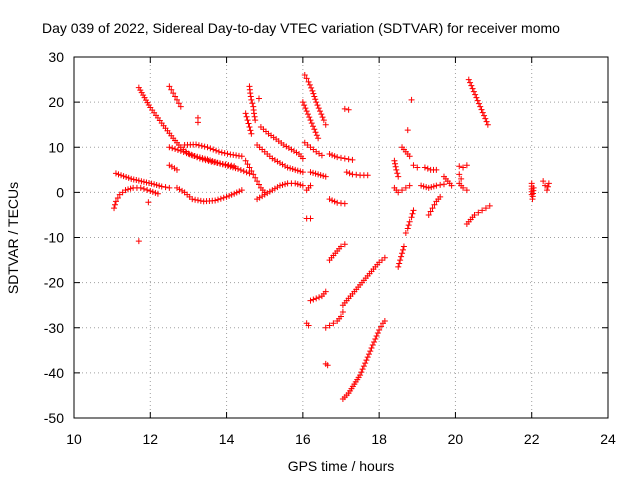 This screenshot has height=480, width=640. What do you see at coordinates (532, 439) in the screenshot?
I see `x-tick-label: 22` at bounding box center [532, 439].